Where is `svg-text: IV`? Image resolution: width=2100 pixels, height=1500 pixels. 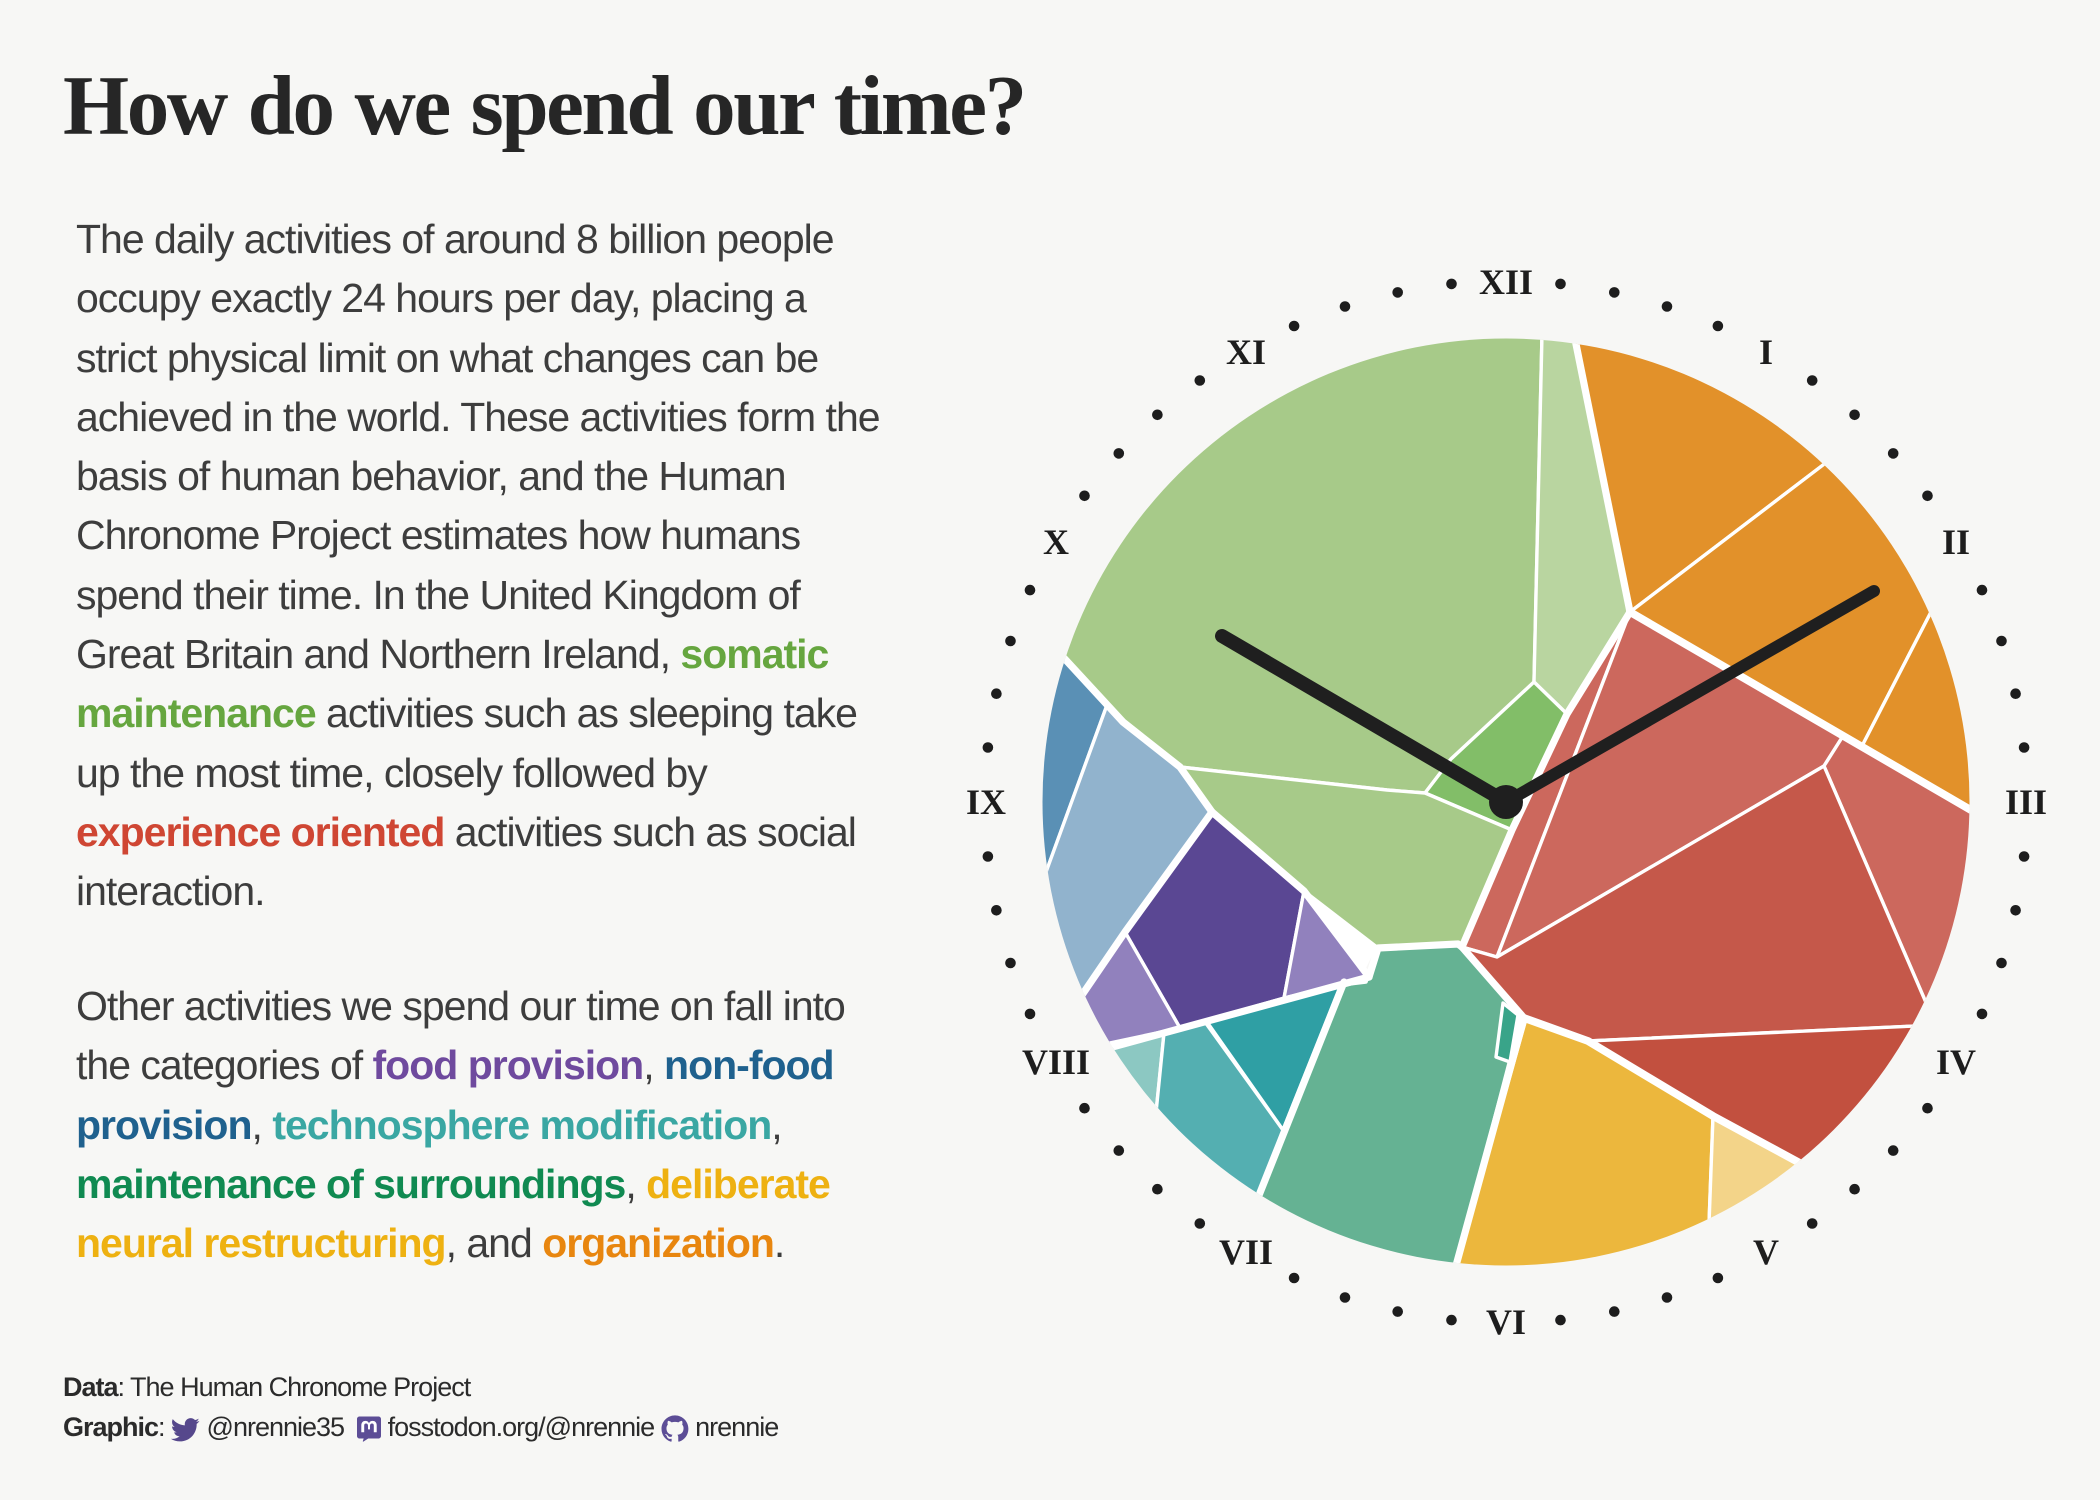 svg-text: IV is located at coordinates (1956, 1062).